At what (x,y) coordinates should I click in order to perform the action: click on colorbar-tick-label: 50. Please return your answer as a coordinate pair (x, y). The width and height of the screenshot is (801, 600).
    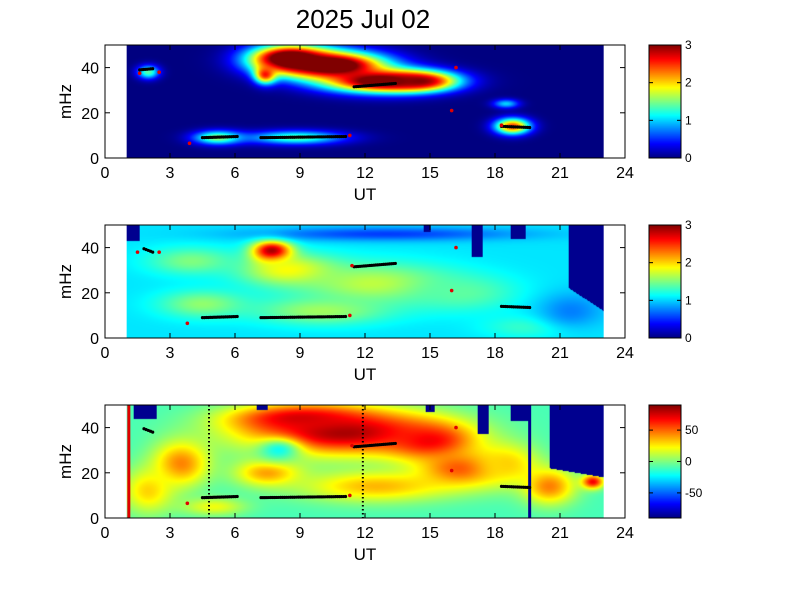
    Looking at the image, I should click on (692, 430).